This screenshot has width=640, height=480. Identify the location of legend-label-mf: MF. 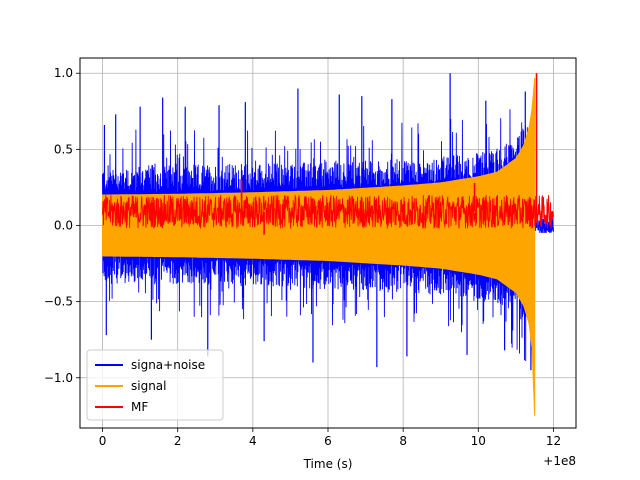
(139, 407).